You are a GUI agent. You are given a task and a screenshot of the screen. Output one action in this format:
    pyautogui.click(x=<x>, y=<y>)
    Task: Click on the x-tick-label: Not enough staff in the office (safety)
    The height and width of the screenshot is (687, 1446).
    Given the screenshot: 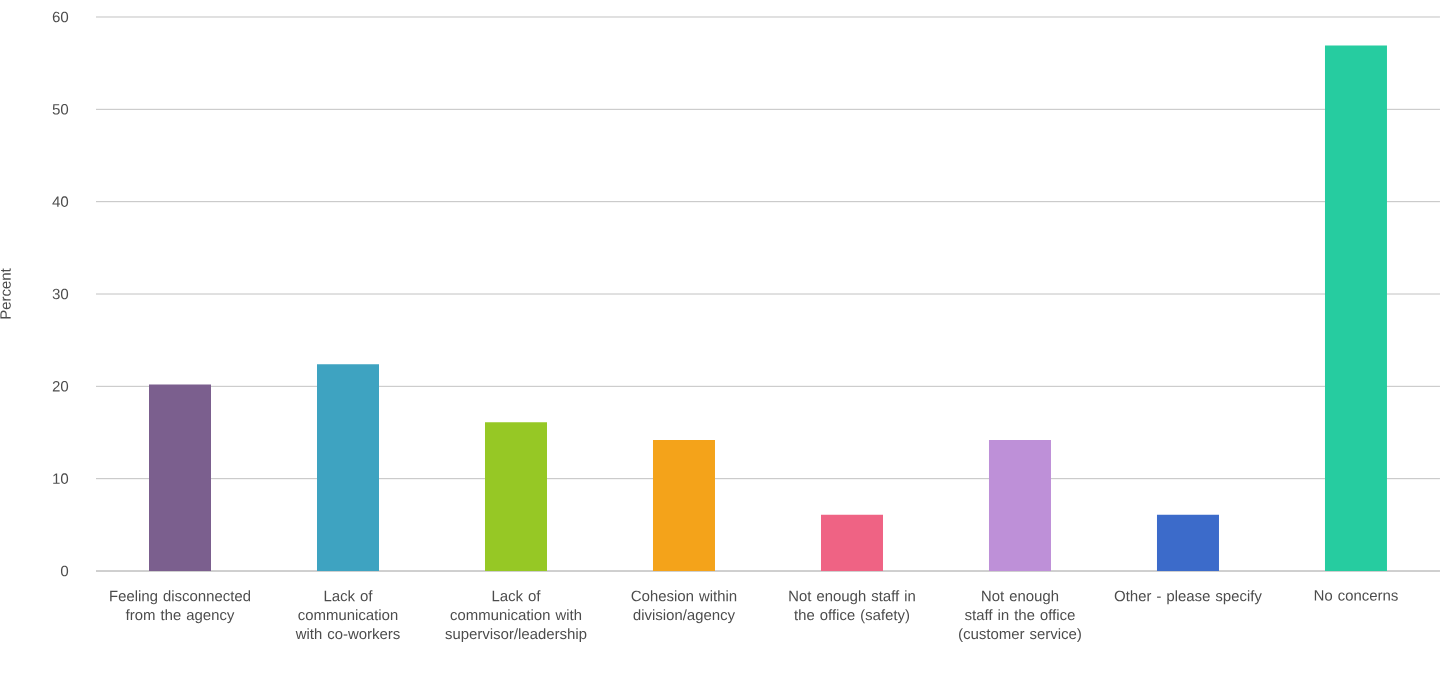 What is the action you would take?
    pyautogui.click(x=852, y=607)
    